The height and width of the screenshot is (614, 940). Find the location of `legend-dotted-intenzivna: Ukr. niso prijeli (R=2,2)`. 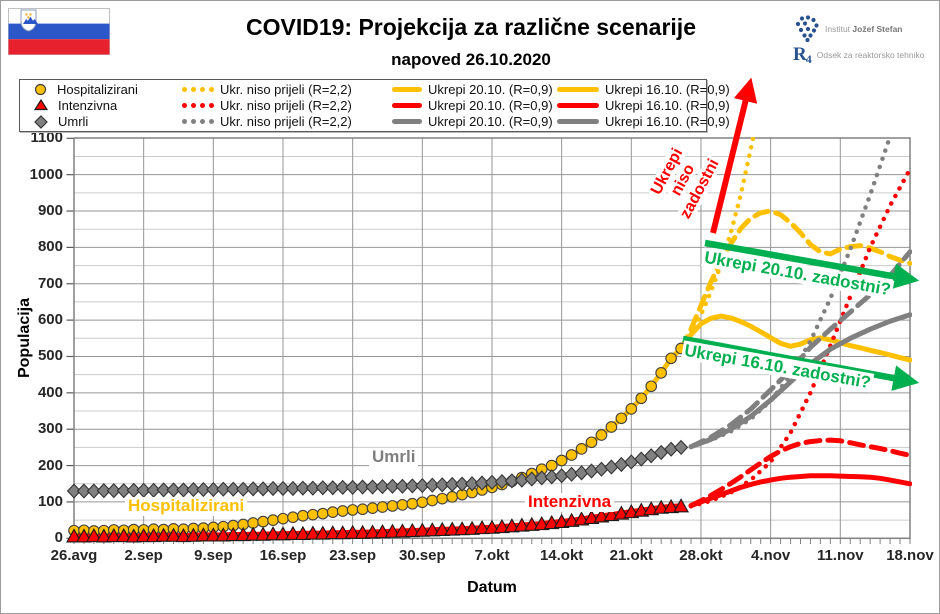

legend-dotted-intenzivna: Ukr. niso prijeli (R=2,2) is located at coordinates (275, 105).